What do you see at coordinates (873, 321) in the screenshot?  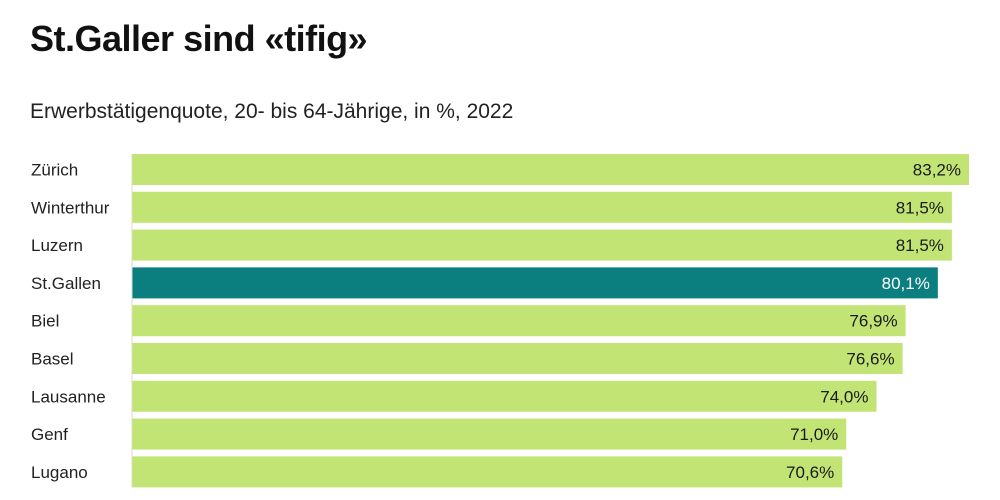 I see `value-label-biel: 76,9%` at bounding box center [873, 321].